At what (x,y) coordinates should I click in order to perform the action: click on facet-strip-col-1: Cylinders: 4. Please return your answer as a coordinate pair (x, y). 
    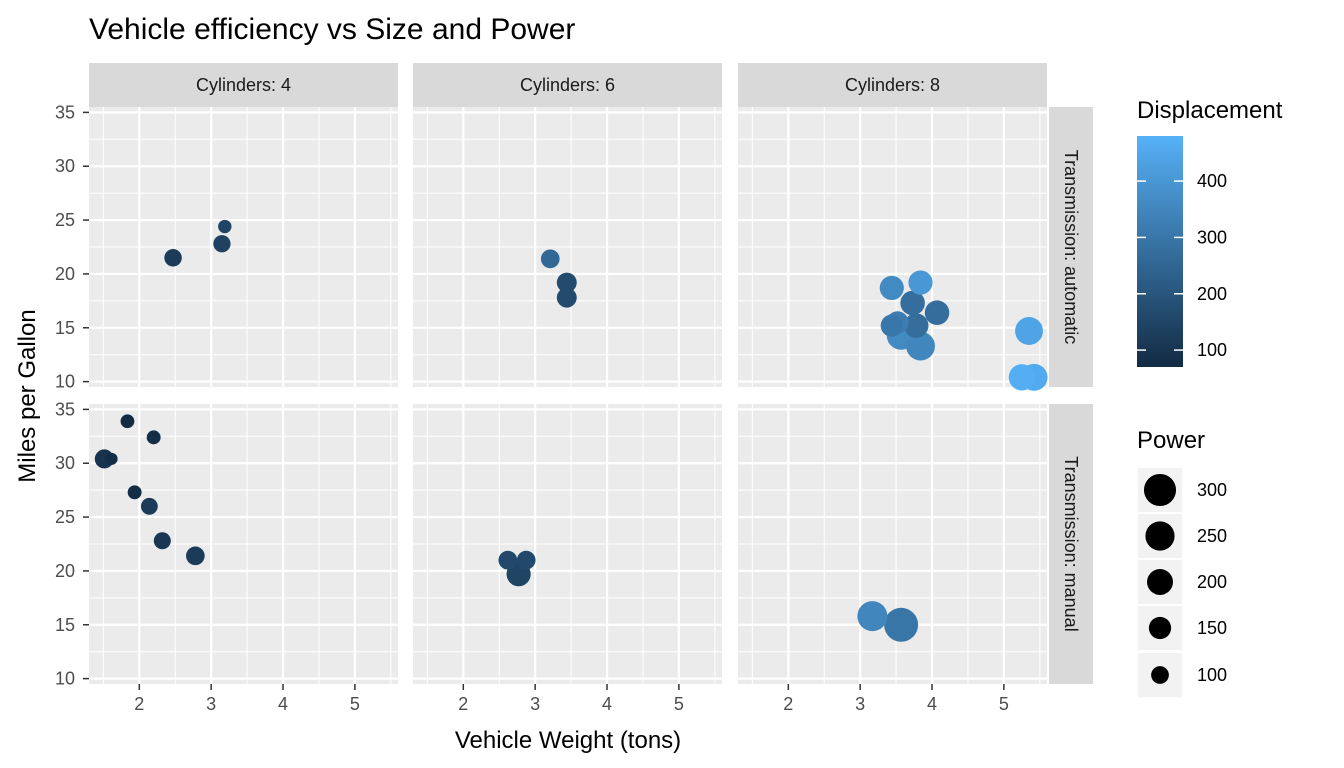
    Looking at the image, I should click on (243, 85).